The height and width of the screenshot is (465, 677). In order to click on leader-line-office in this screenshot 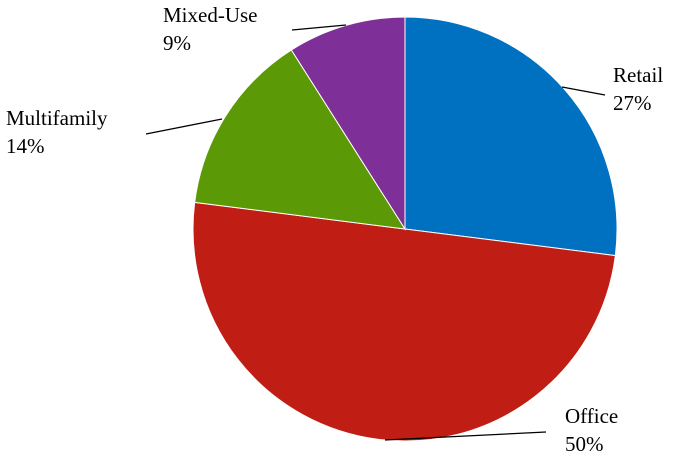, I will do `click(465, 436)`.